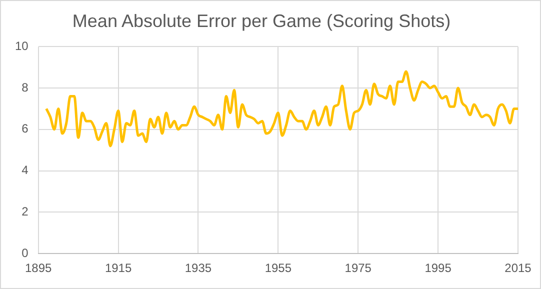  Describe the element at coordinates (21, 45) in the screenshot. I see `y-tick-label: 10` at that location.